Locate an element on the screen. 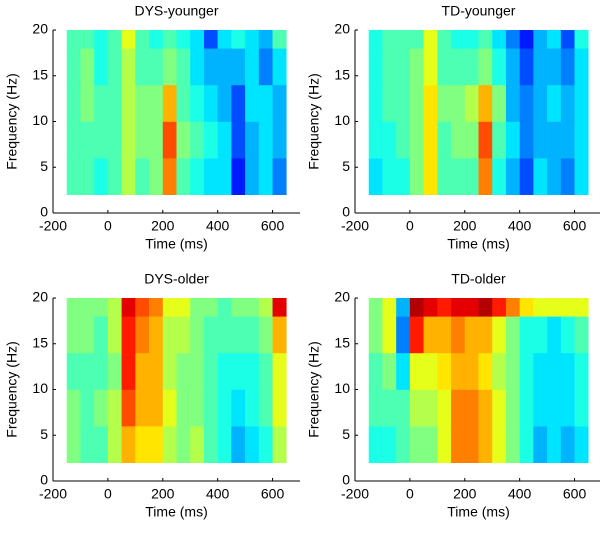 The height and width of the screenshot is (536, 600). y-tick-label: 20 is located at coordinates (342, 29).